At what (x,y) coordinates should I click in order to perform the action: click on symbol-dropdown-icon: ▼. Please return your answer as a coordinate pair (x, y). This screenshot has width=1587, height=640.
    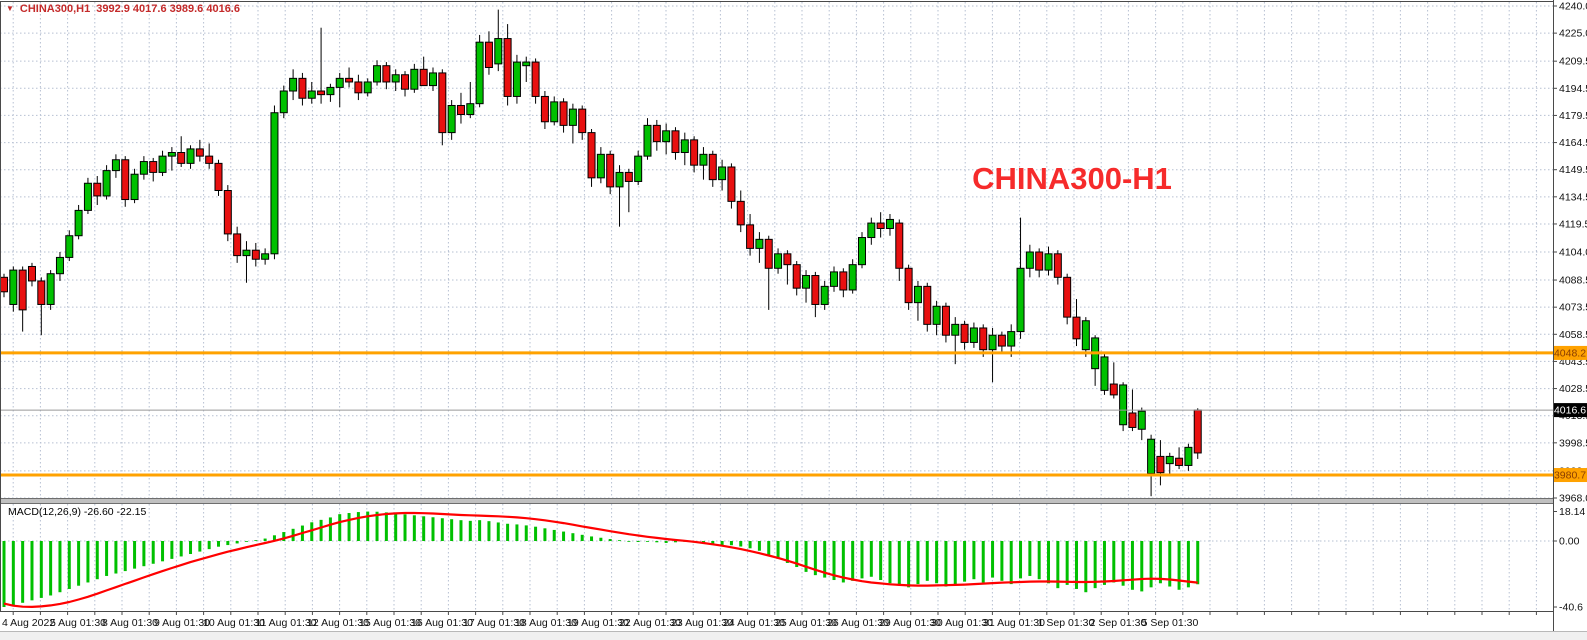
    Looking at the image, I should click on (10, 8).